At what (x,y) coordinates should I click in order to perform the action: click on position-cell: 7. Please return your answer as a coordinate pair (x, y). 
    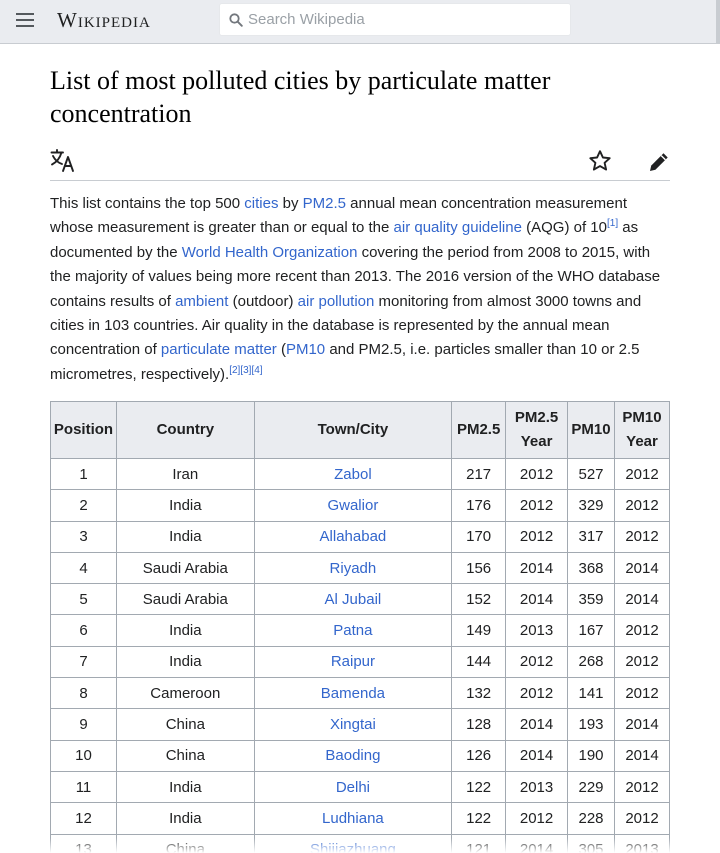
    Looking at the image, I should click on (83, 662).